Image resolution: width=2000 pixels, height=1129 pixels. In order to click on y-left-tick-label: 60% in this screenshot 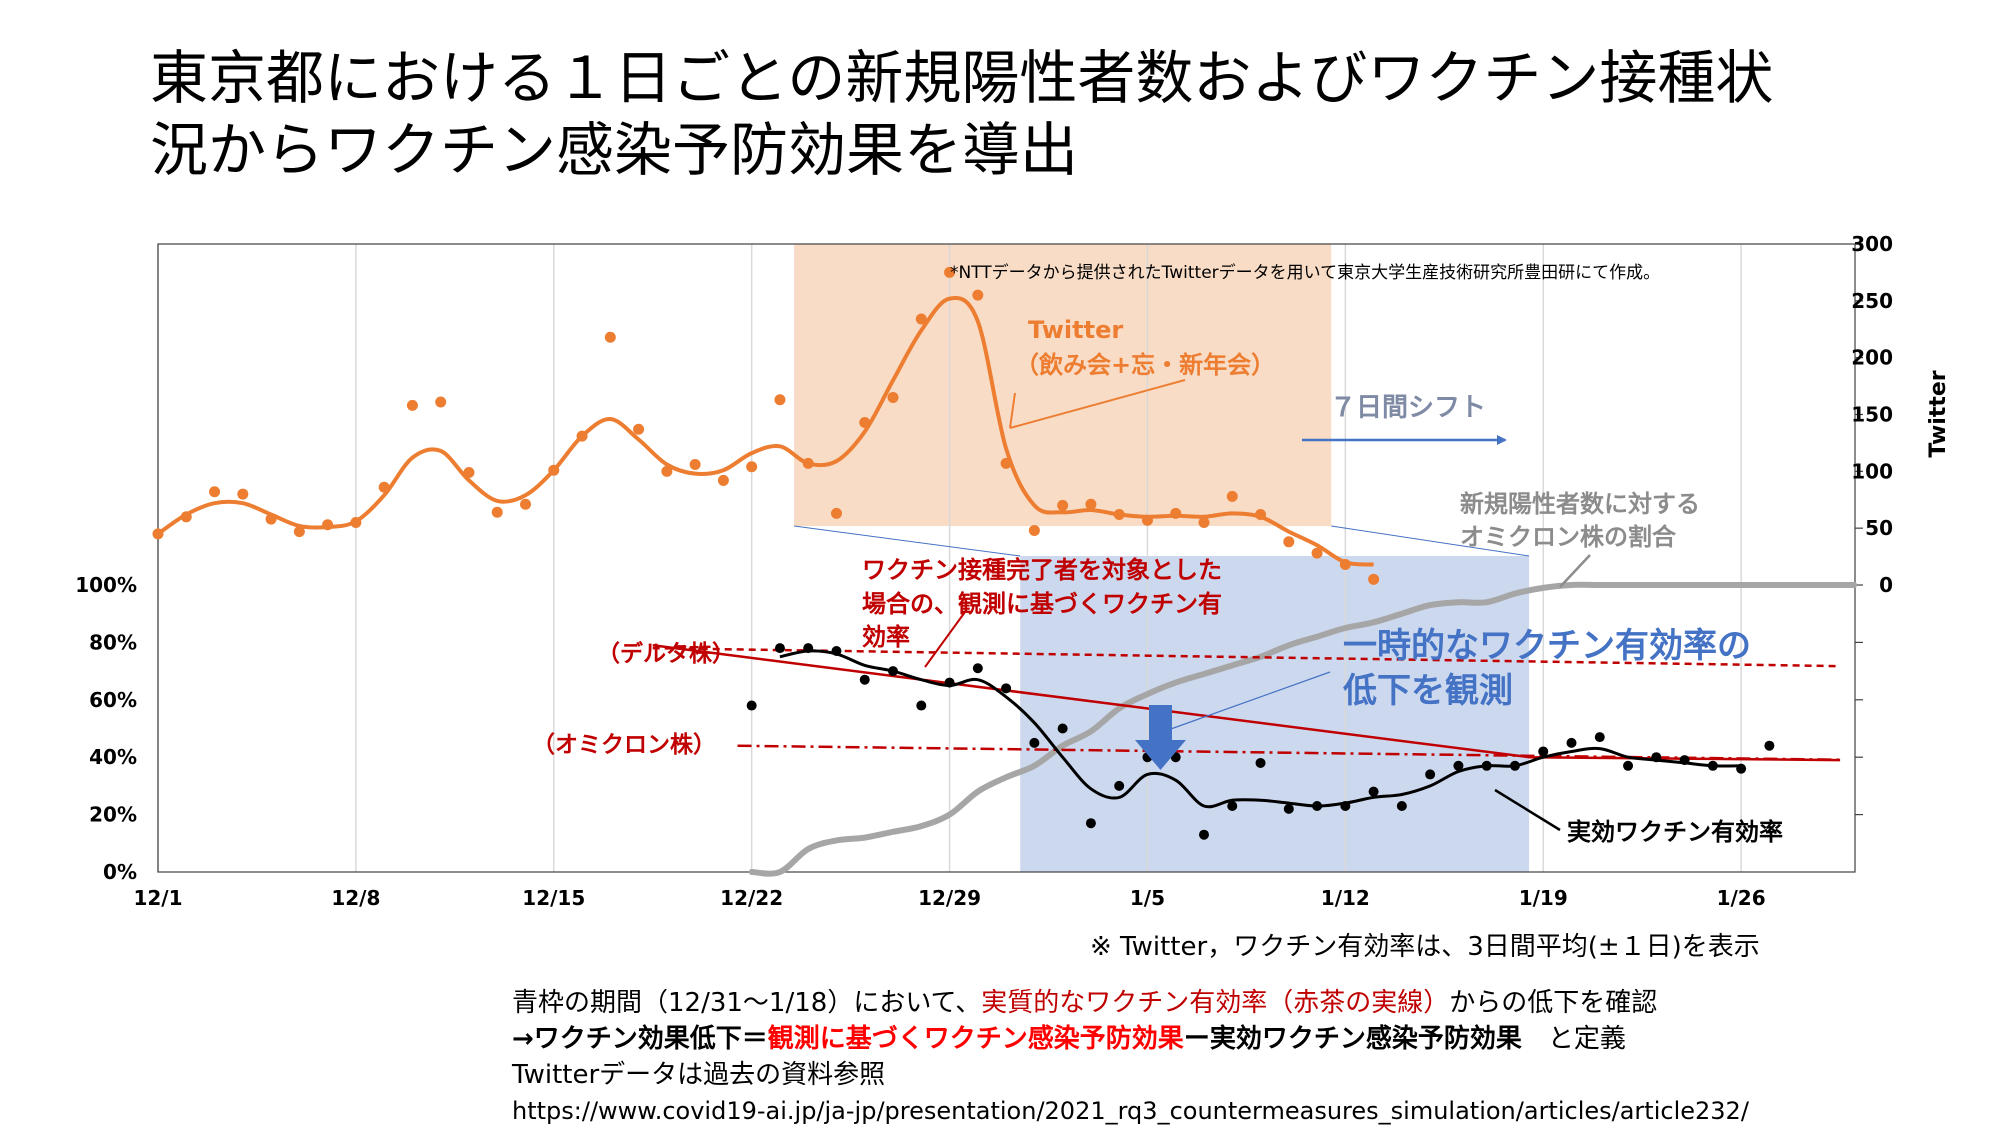, I will do `click(113, 700)`.